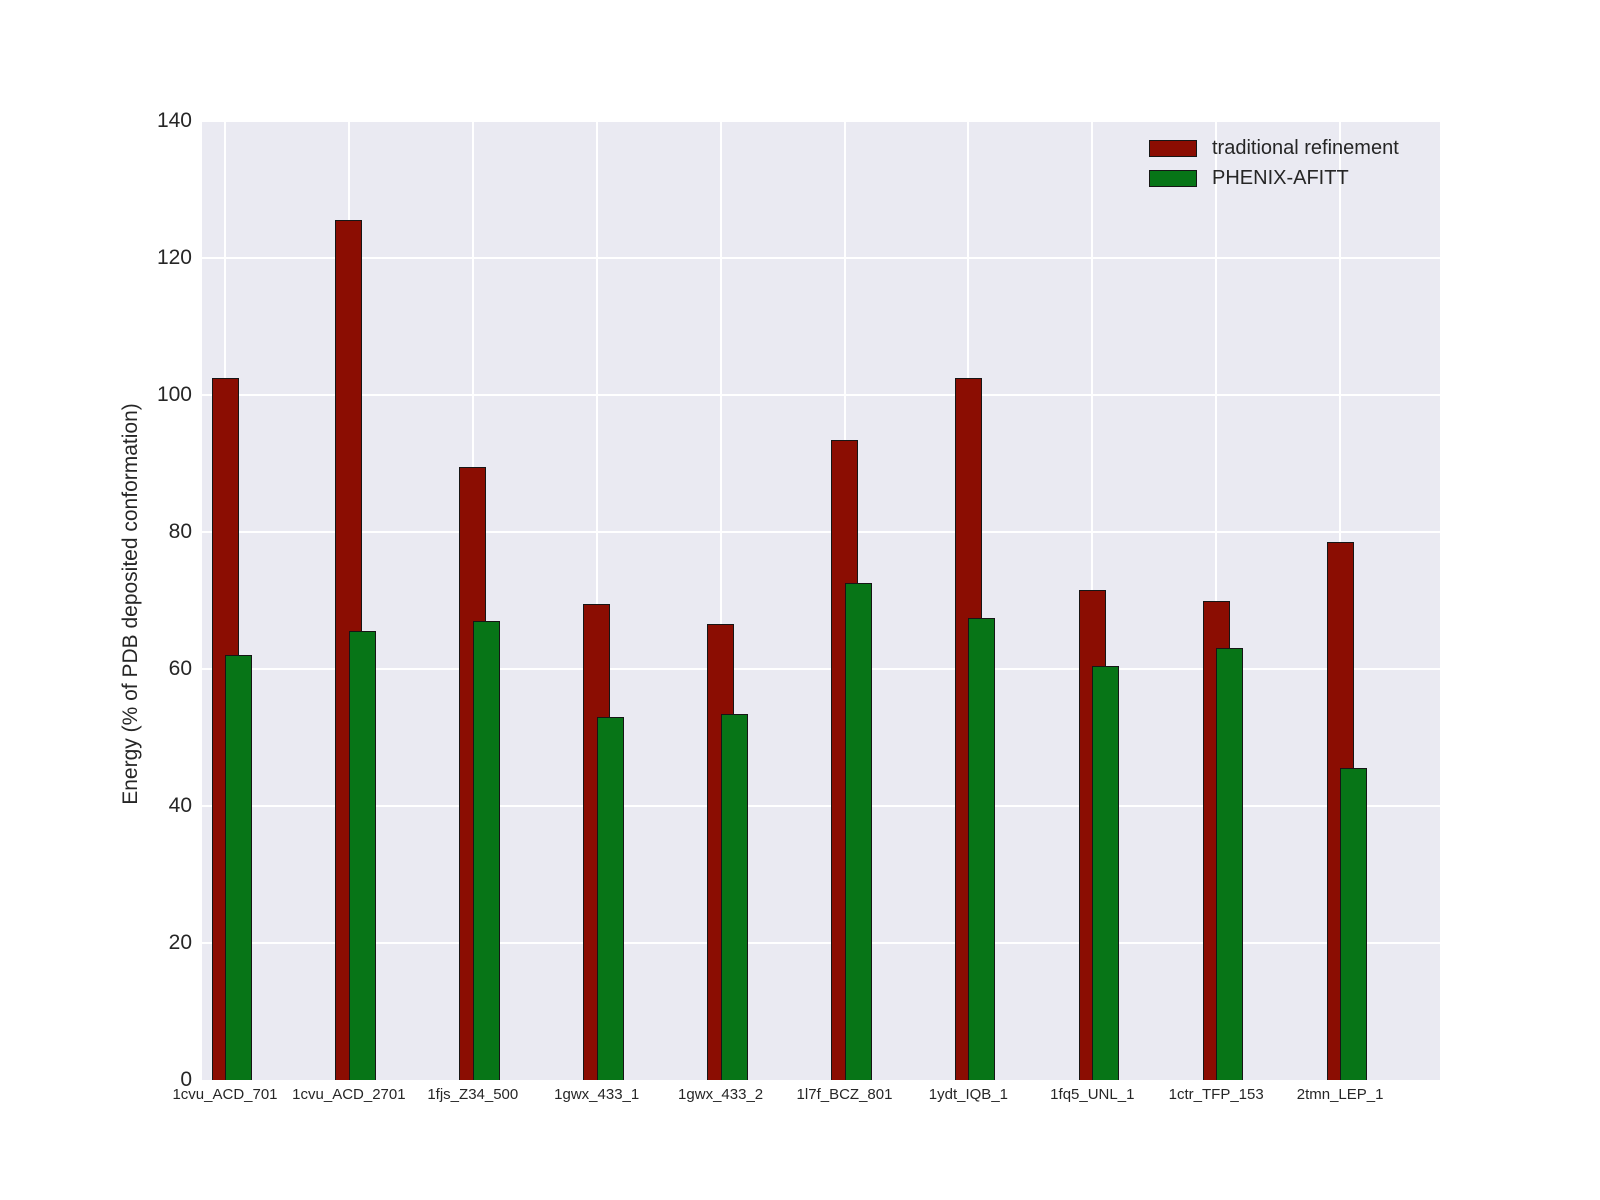 The height and width of the screenshot is (1200, 1600). Describe the element at coordinates (174, 394) in the screenshot. I see `y-tick-label-100: 100` at that location.